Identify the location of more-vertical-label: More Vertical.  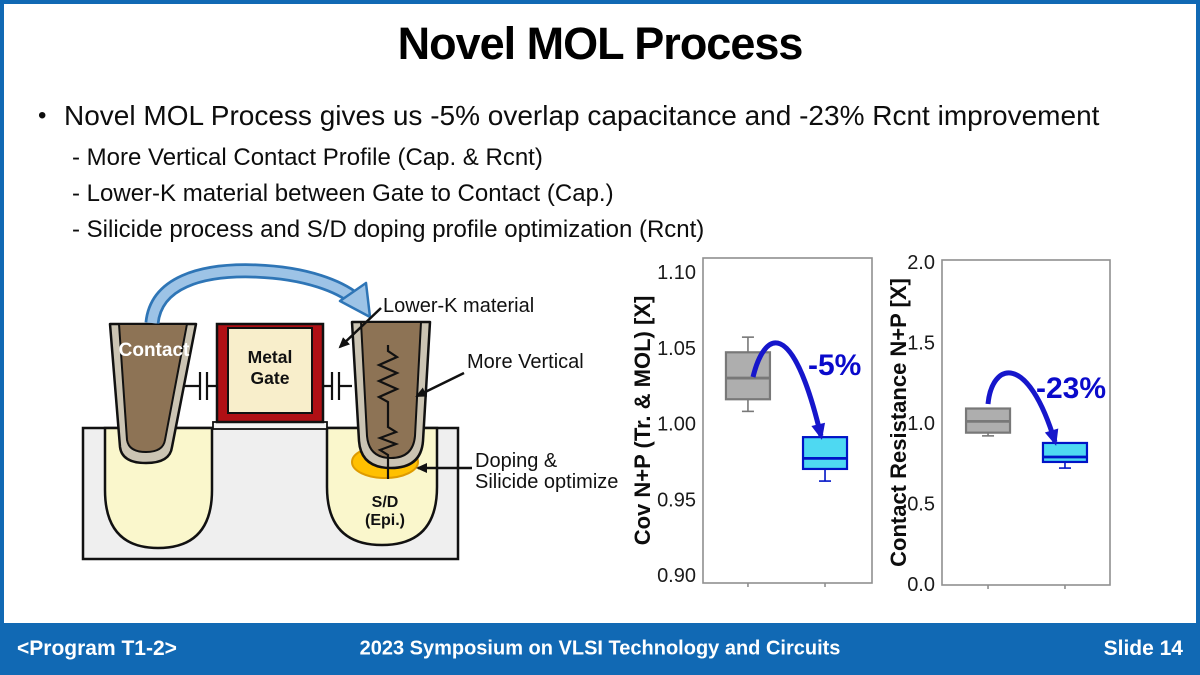
(525, 362).